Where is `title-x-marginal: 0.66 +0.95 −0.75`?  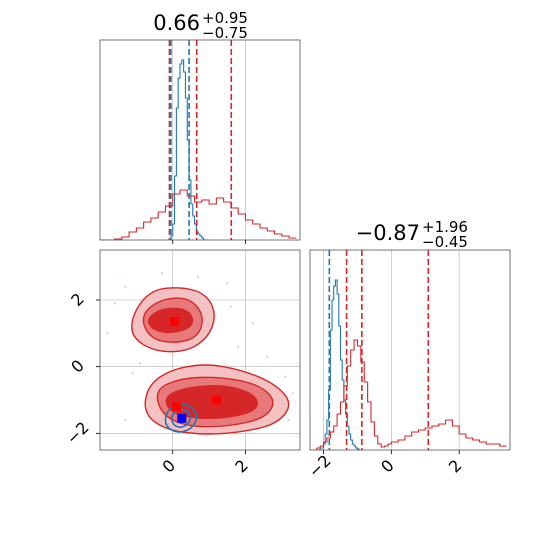
title-x-marginal: 0.66 +0.95 −0.75 is located at coordinates (200, 25).